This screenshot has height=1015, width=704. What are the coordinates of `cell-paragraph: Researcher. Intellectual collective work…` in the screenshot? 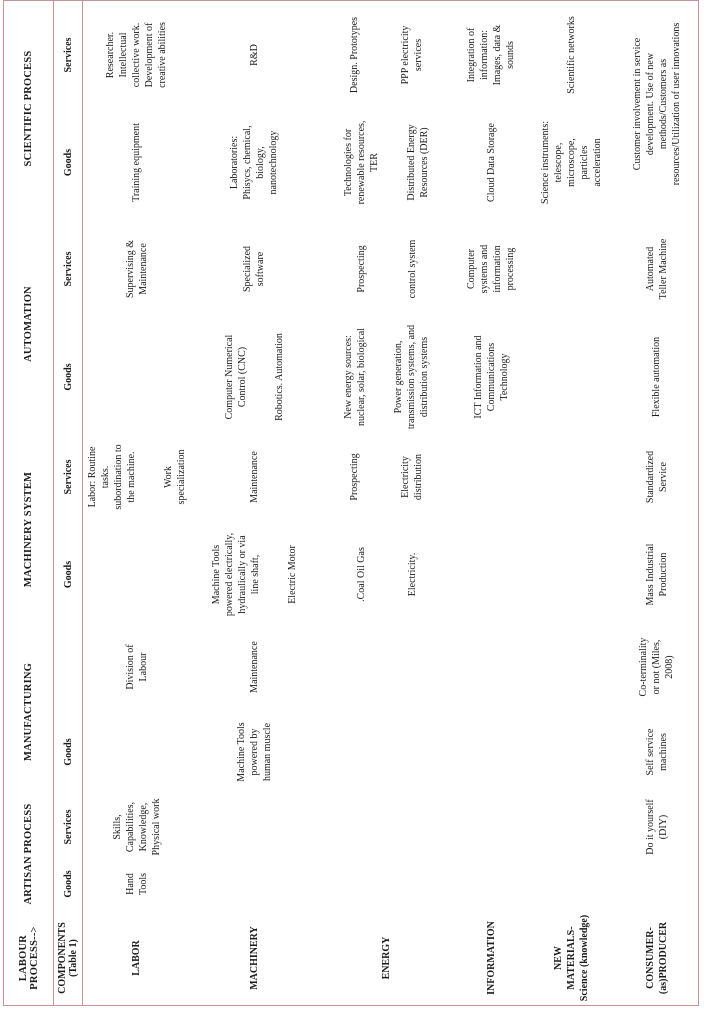 It's located at (136, 55).